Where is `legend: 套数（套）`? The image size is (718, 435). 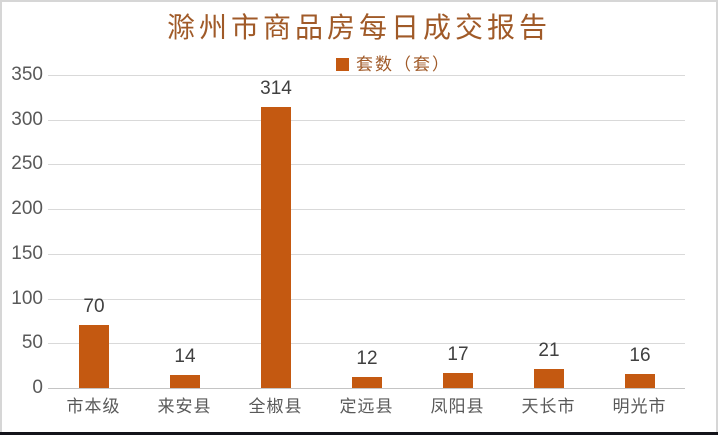 legend: 套数（套） is located at coordinates (393, 64).